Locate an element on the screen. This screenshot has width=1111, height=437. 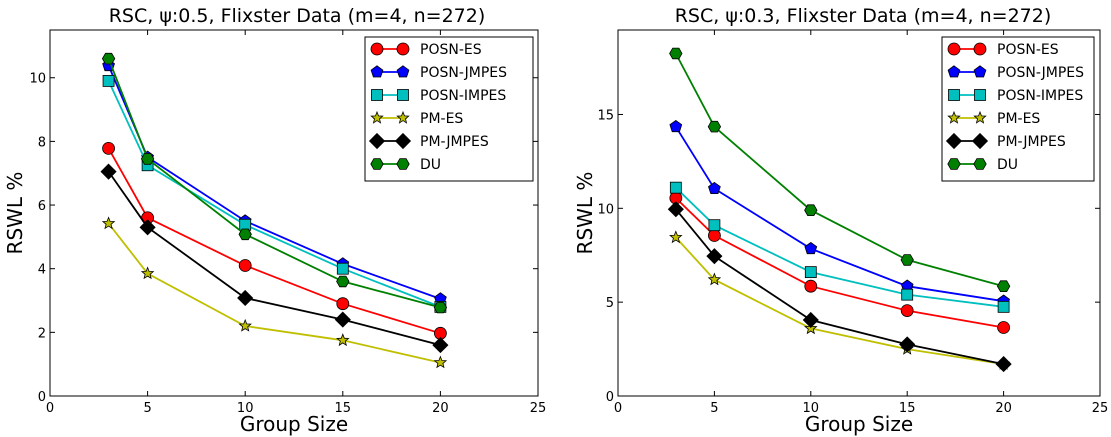
series-pm-es is located at coordinates (274, 292).